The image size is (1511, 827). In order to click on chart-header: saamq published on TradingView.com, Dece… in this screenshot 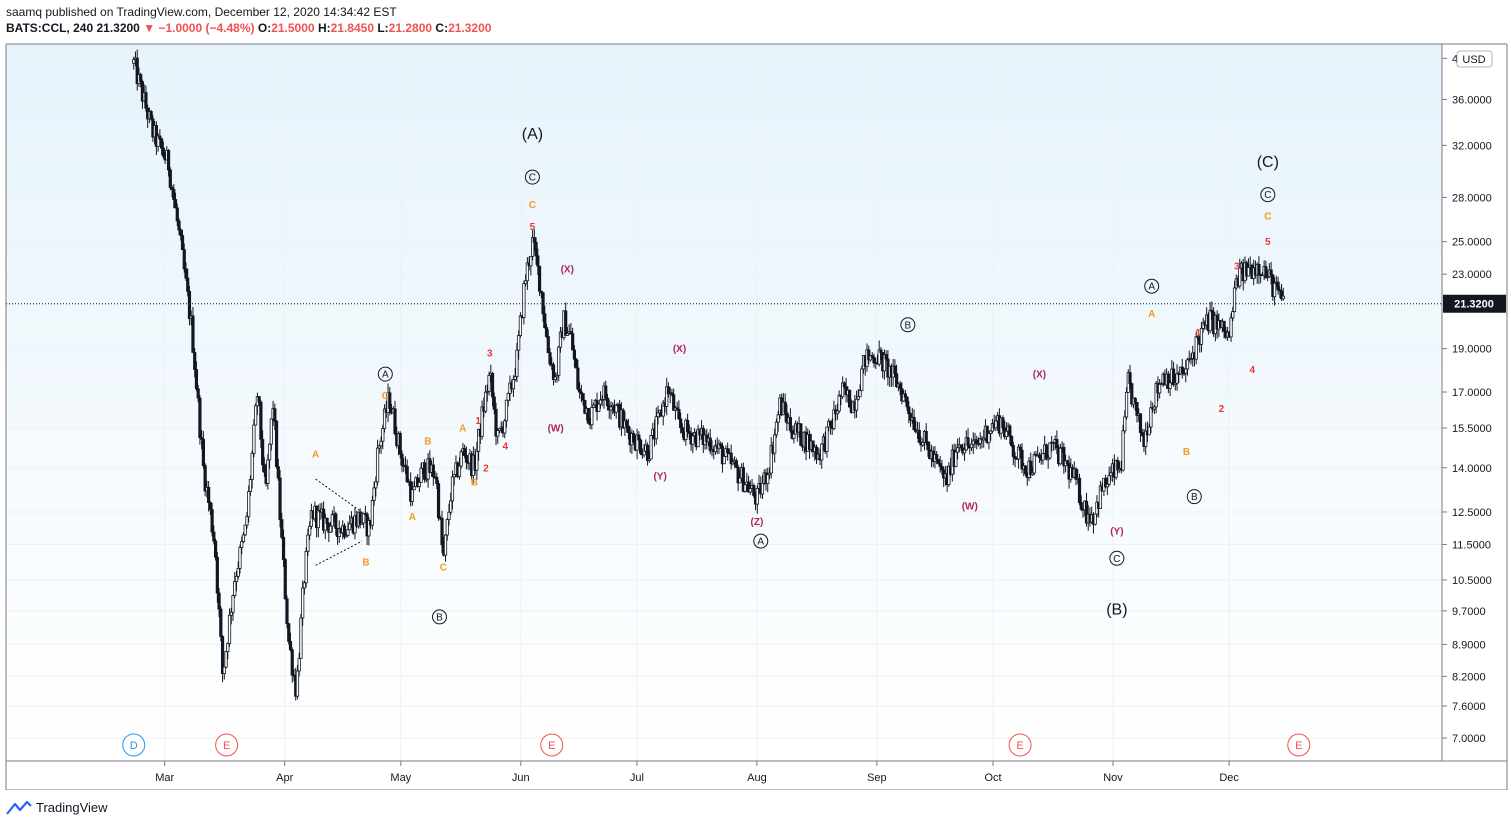, I will do `click(248, 20)`.